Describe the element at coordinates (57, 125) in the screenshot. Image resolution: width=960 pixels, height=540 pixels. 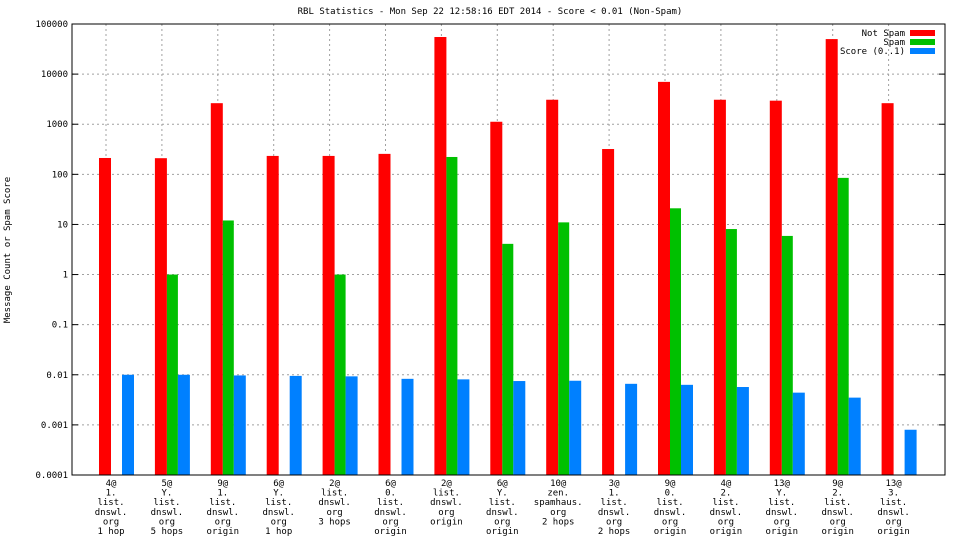
I see `y-tick-label: 1000` at that location.